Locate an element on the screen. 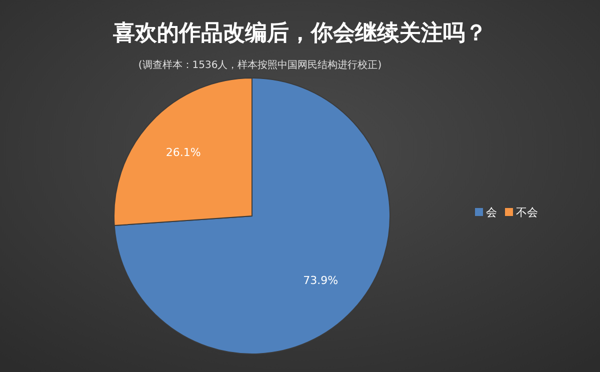  legend-item: 不会 is located at coordinates (521, 212).